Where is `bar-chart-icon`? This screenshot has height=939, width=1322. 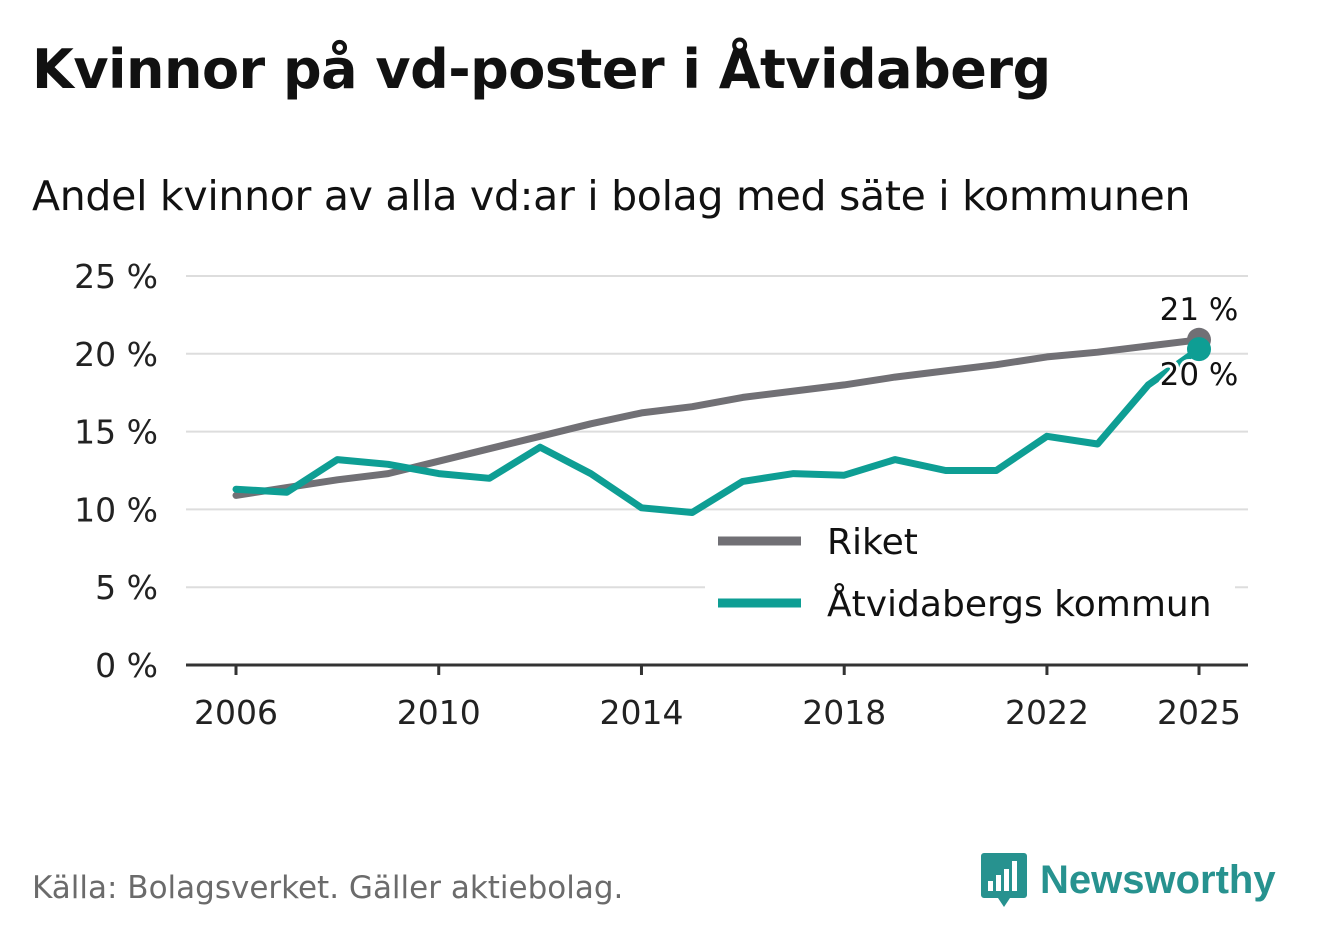 bar-chart-icon is located at coordinates (1004, 880).